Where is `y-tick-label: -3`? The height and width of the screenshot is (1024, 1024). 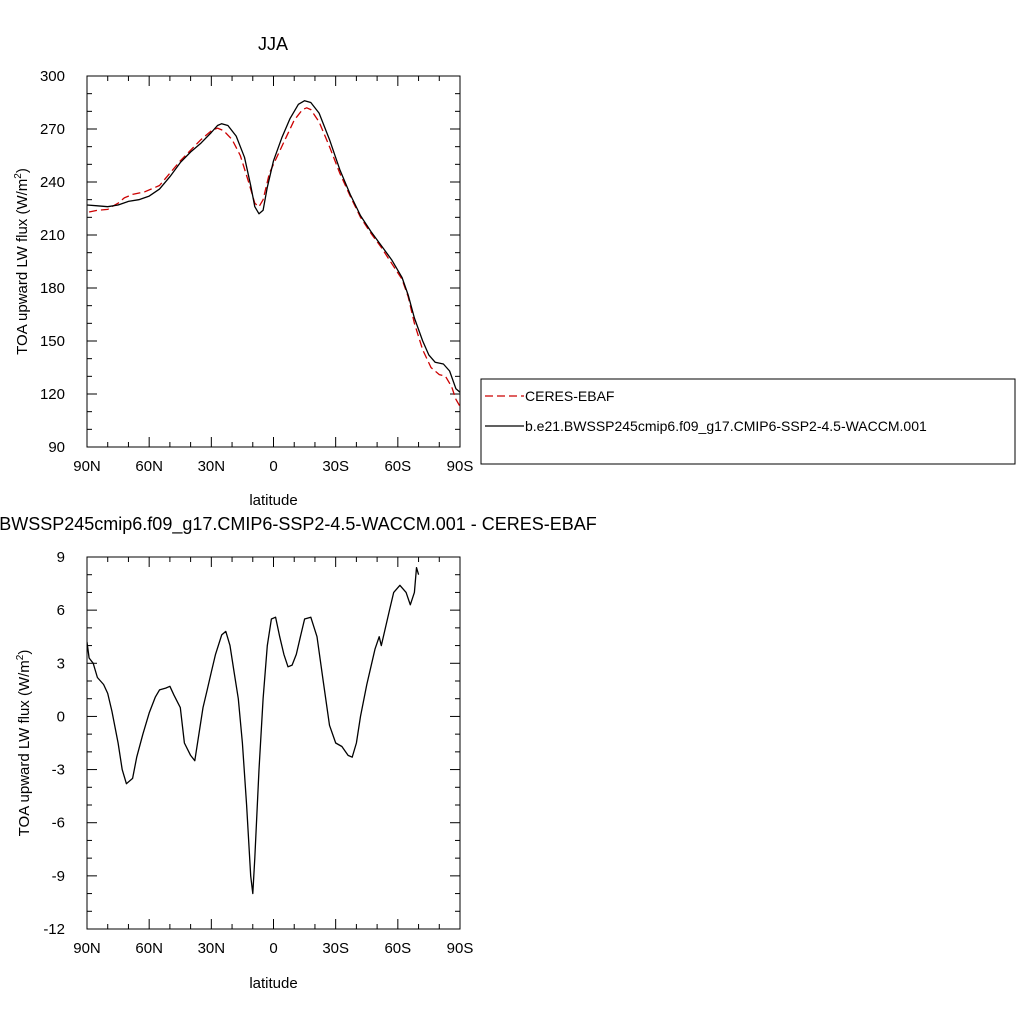 y-tick-label: -3 is located at coordinates (58, 770).